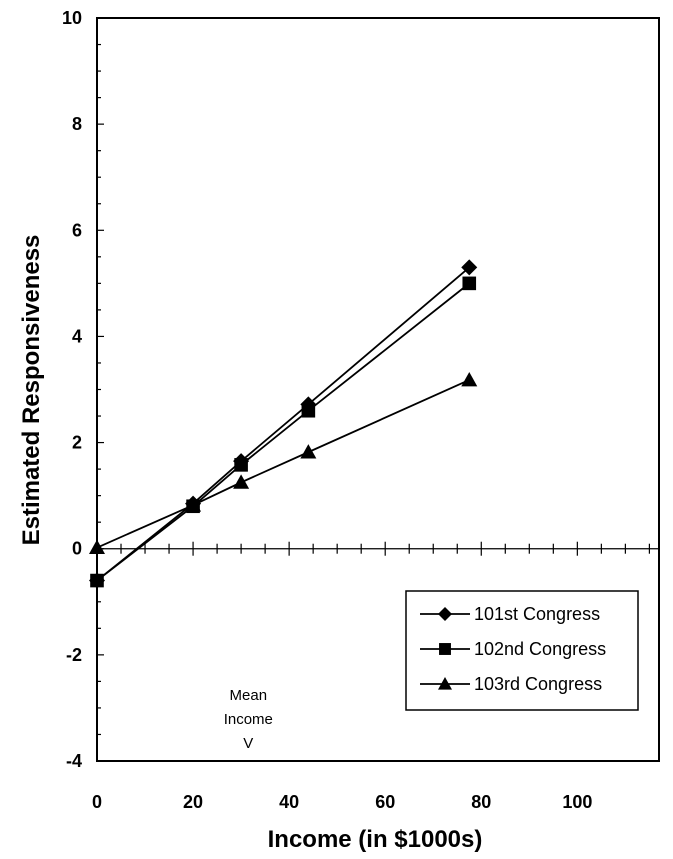  I want to click on y-tick-label: 2, so click(77, 443).